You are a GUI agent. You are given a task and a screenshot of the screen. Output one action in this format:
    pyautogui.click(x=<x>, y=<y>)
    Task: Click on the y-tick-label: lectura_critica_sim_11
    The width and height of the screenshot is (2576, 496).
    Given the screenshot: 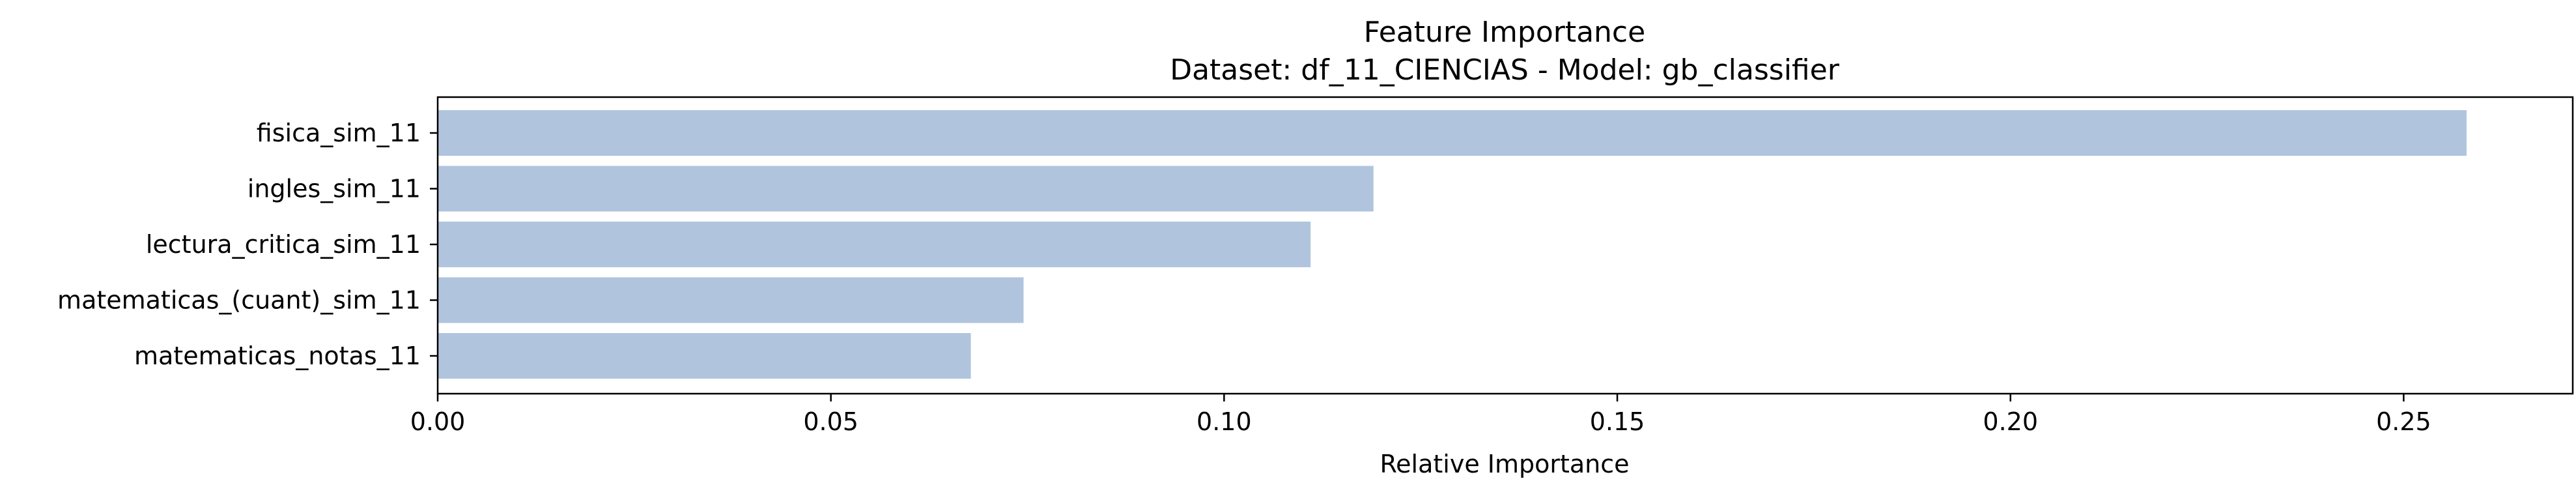 What is the action you would take?
    pyautogui.click(x=283, y=244)
    